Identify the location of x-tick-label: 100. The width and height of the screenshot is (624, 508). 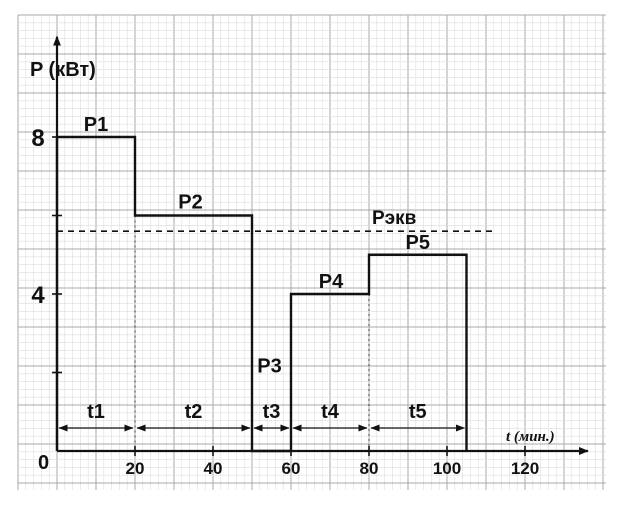
(447, 468).